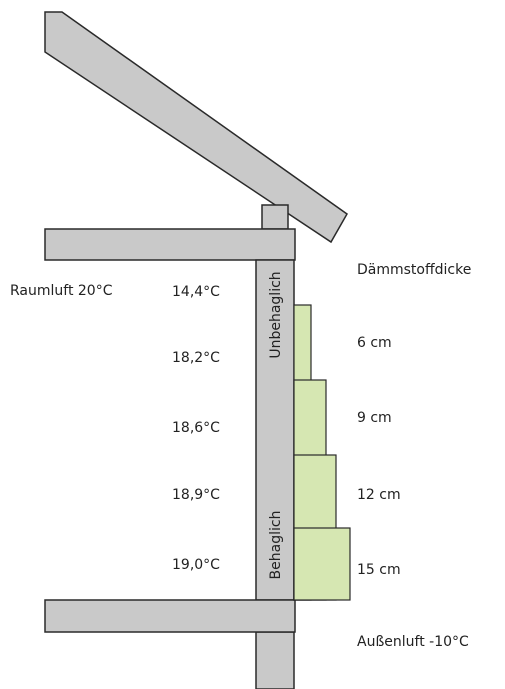  Describe the element at coordinates (275, 430) in the screenshot. I see `wall` at that location.